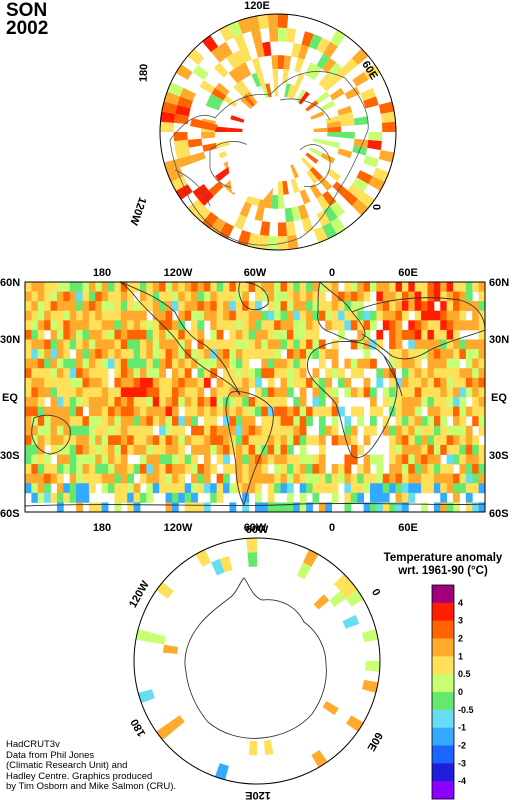 The image size is (512, 800). Describe the element at coordinates (462, 763) in the screenshot. I see `legend-tick-minus-3: -3` at that location.